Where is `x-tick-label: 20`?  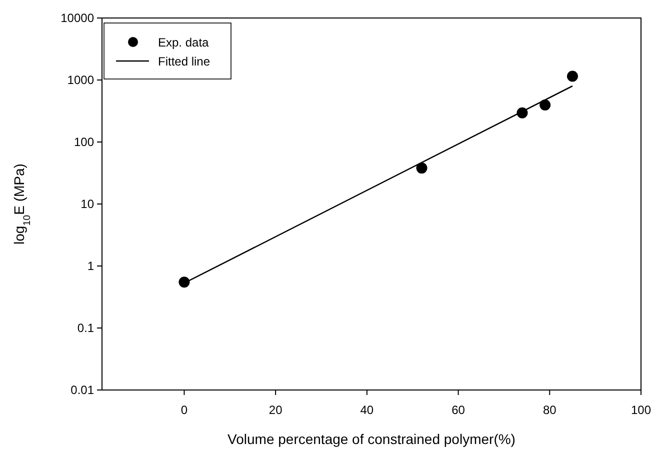 x-tick-label: 20 is located at coordinates (275, 410).